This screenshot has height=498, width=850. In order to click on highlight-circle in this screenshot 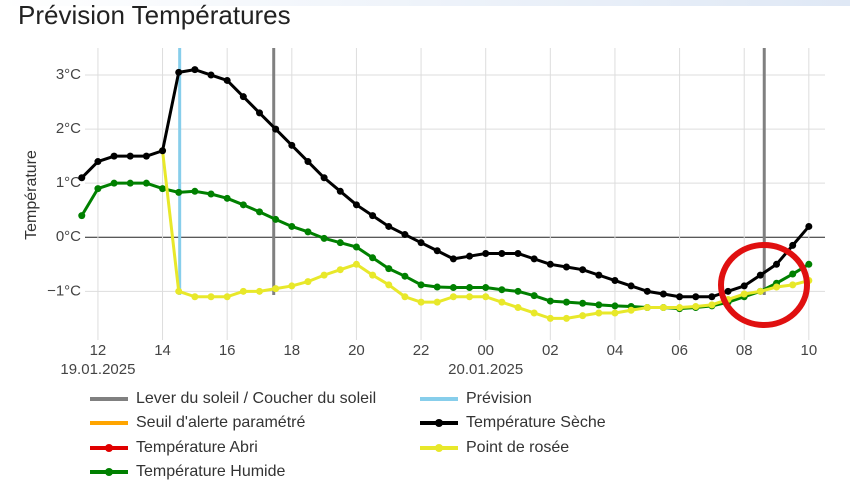, I will do `click(764, 285)`.